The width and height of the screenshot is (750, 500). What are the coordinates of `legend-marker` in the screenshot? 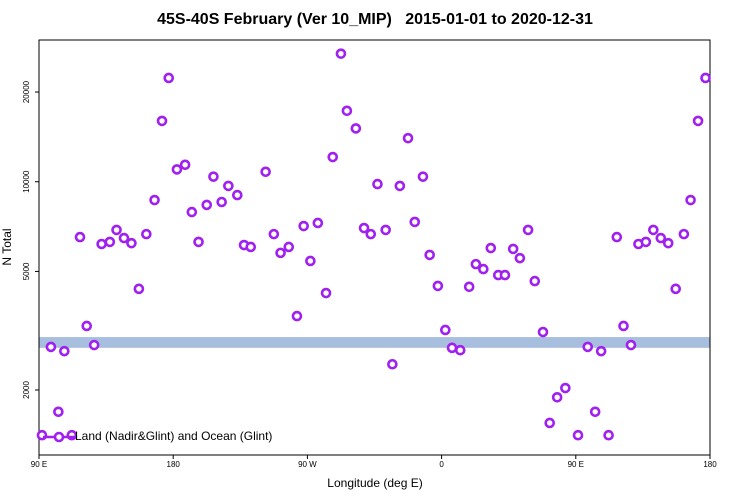 It's located at (59, 437).